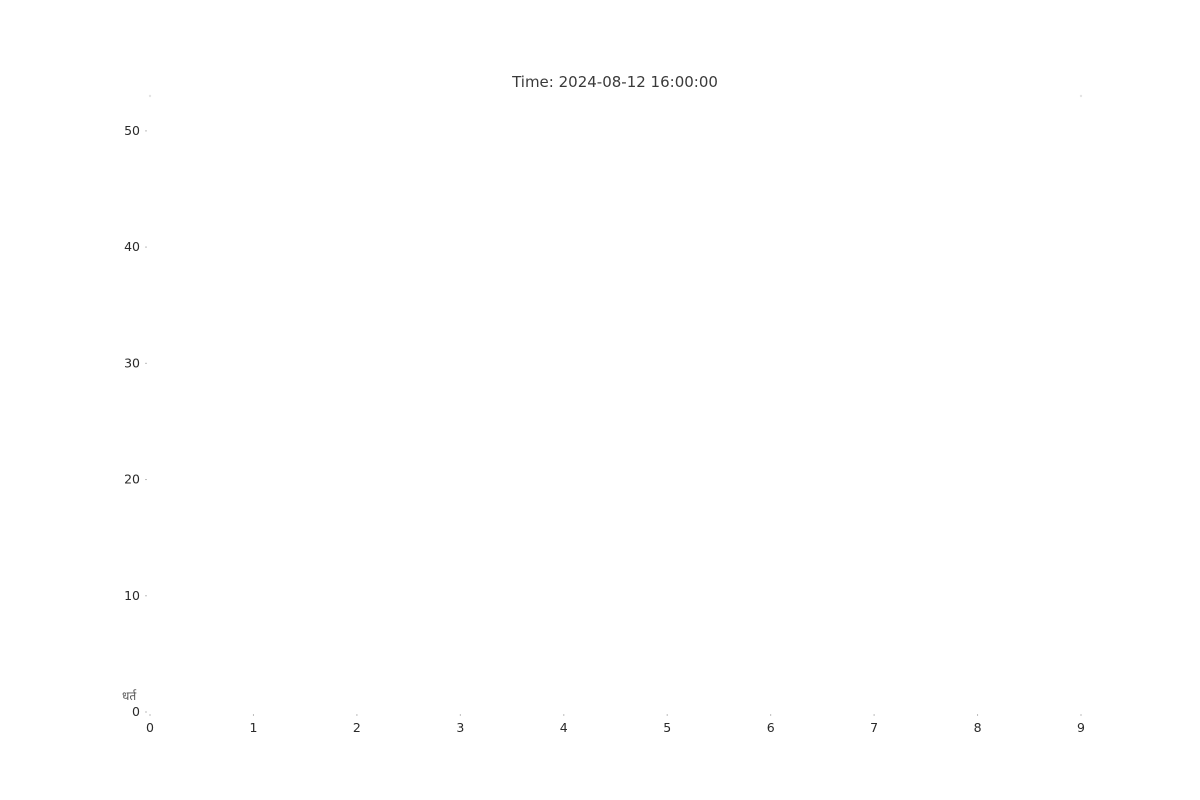  I want to click on y-tick-label: 40, so click(132, 246).